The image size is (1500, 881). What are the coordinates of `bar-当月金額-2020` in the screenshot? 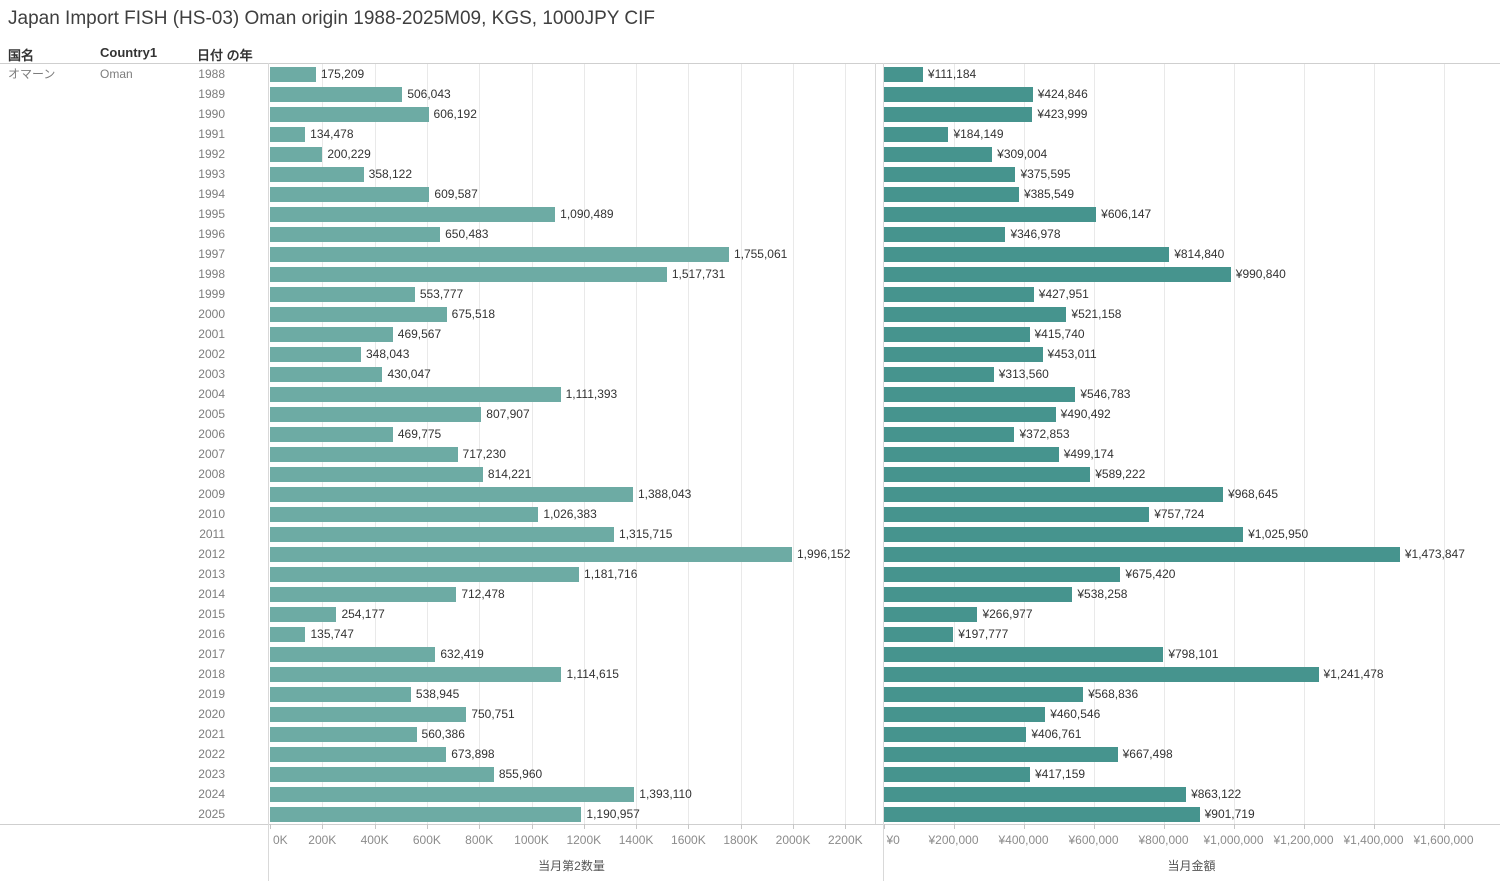 It's located at (965, 714).